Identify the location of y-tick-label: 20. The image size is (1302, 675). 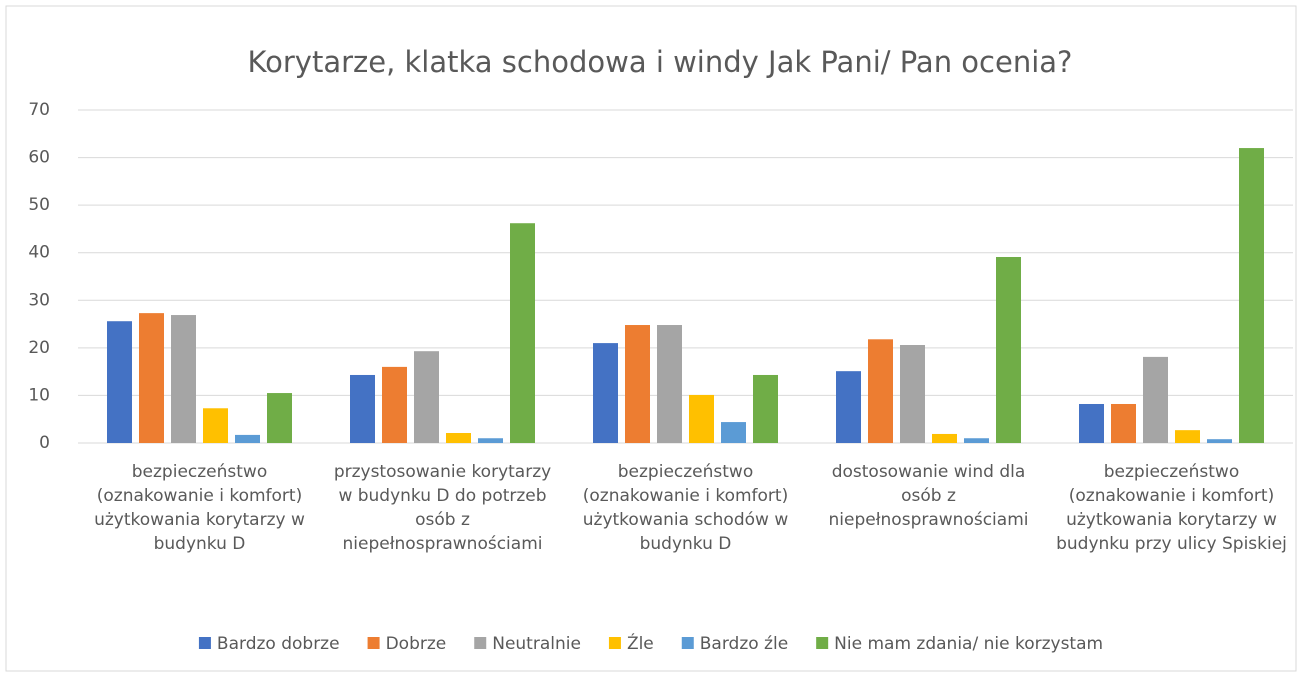
(39, 348).